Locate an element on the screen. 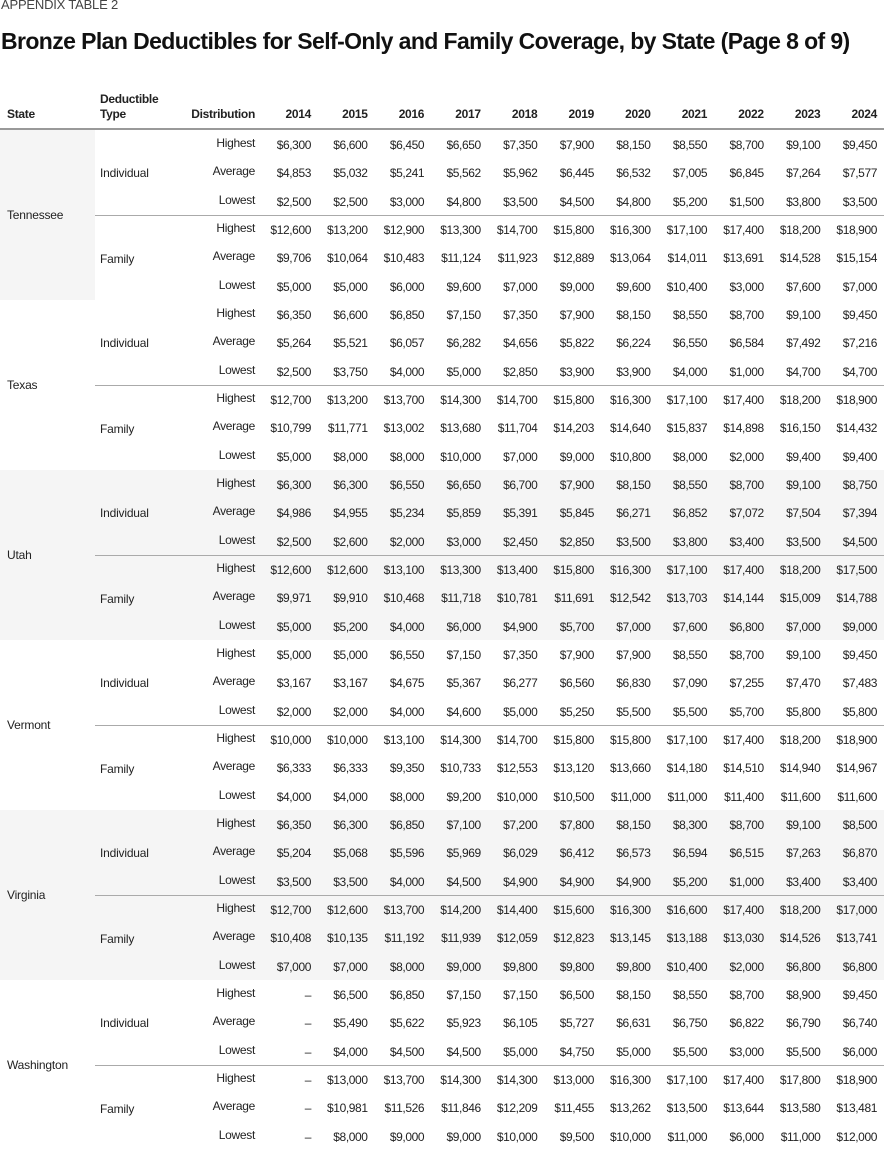 This screenshot has height=1151, width=884. table-cell: $4,700 is located at coordinates (860, 371).